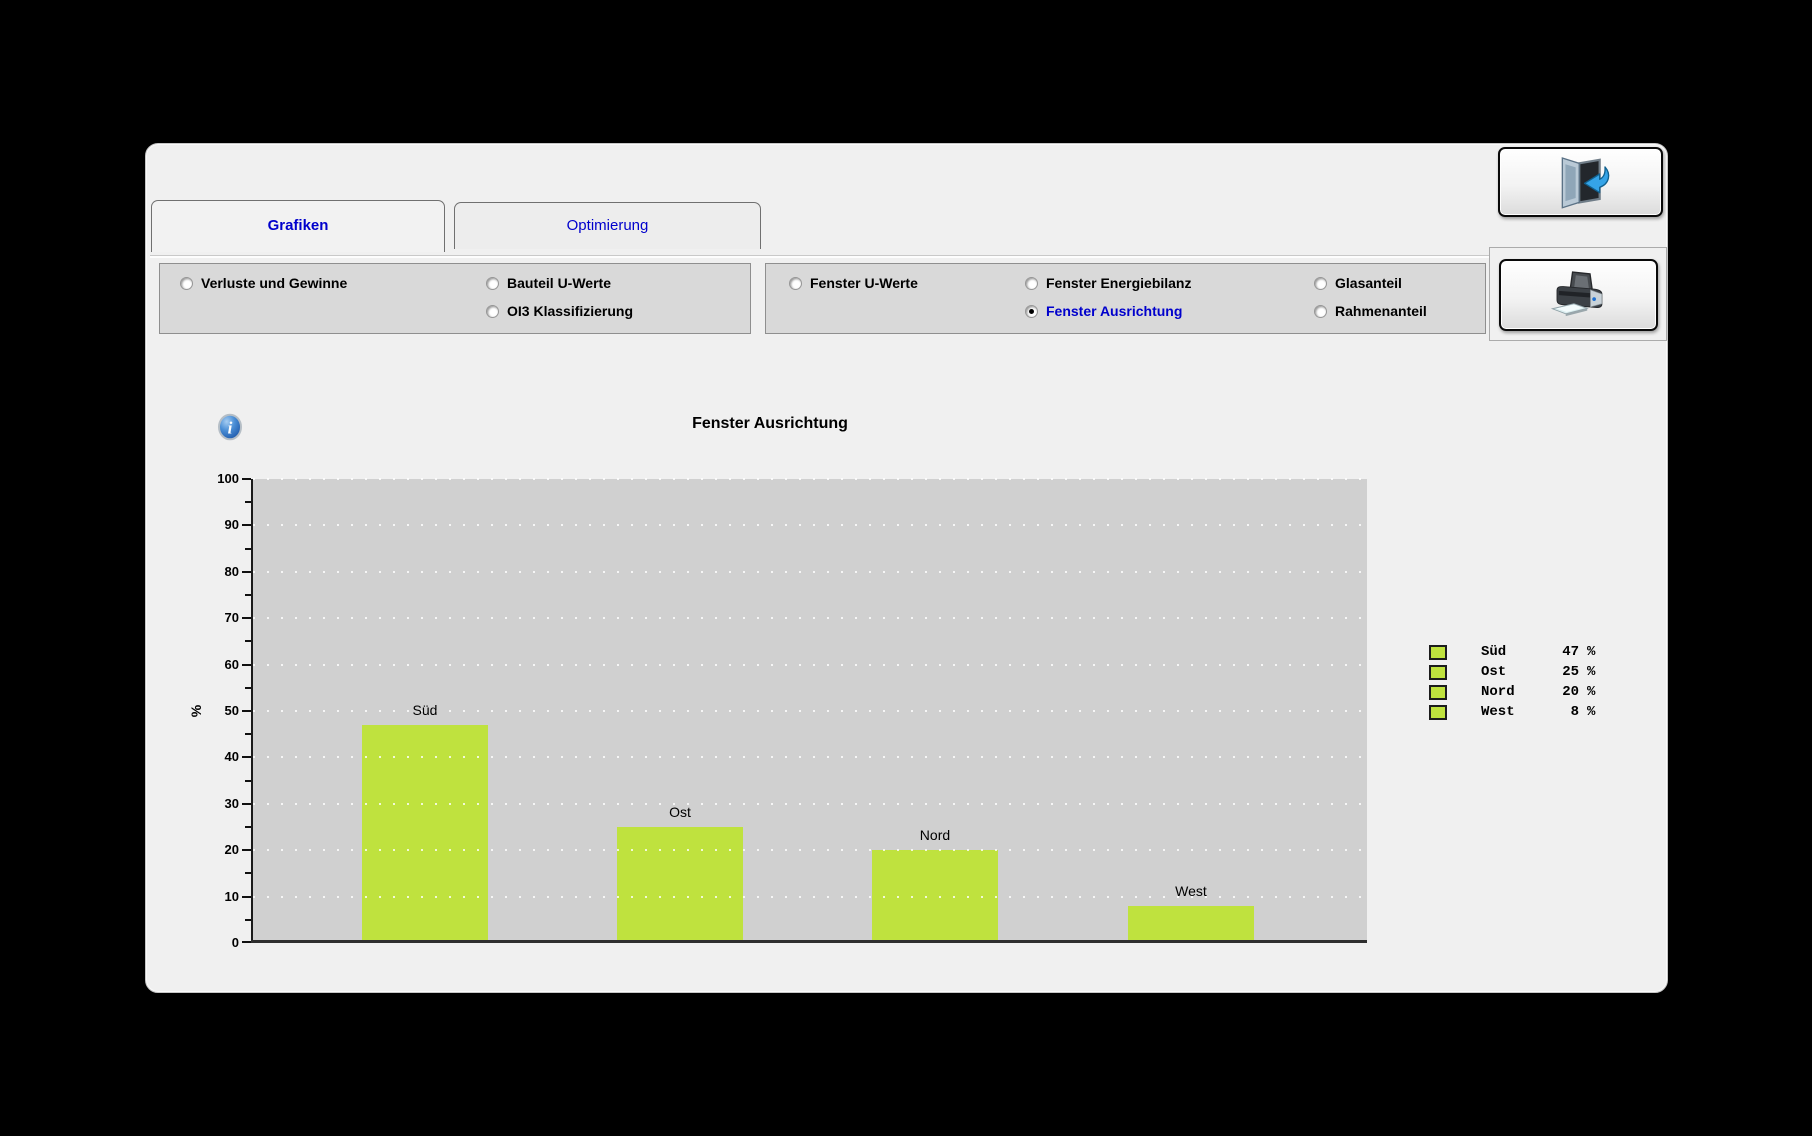 This screenshot has width=1812, height=1136. What do you see at coordinates (679, 885) in the screenshot?
I see `bar` at bounding box center [679, 885].